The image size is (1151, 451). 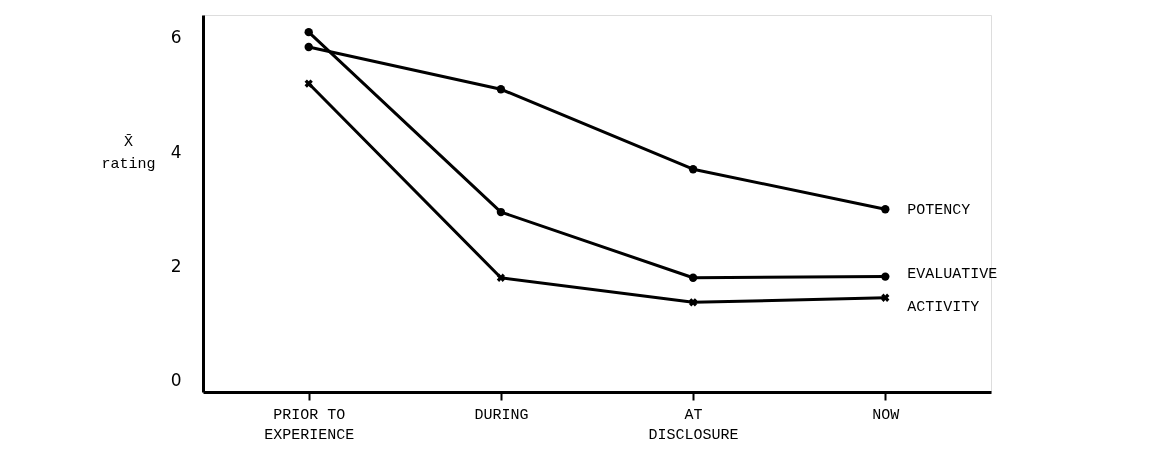 I want to click on y-tick-label: 6, so click(x=176, y=37).